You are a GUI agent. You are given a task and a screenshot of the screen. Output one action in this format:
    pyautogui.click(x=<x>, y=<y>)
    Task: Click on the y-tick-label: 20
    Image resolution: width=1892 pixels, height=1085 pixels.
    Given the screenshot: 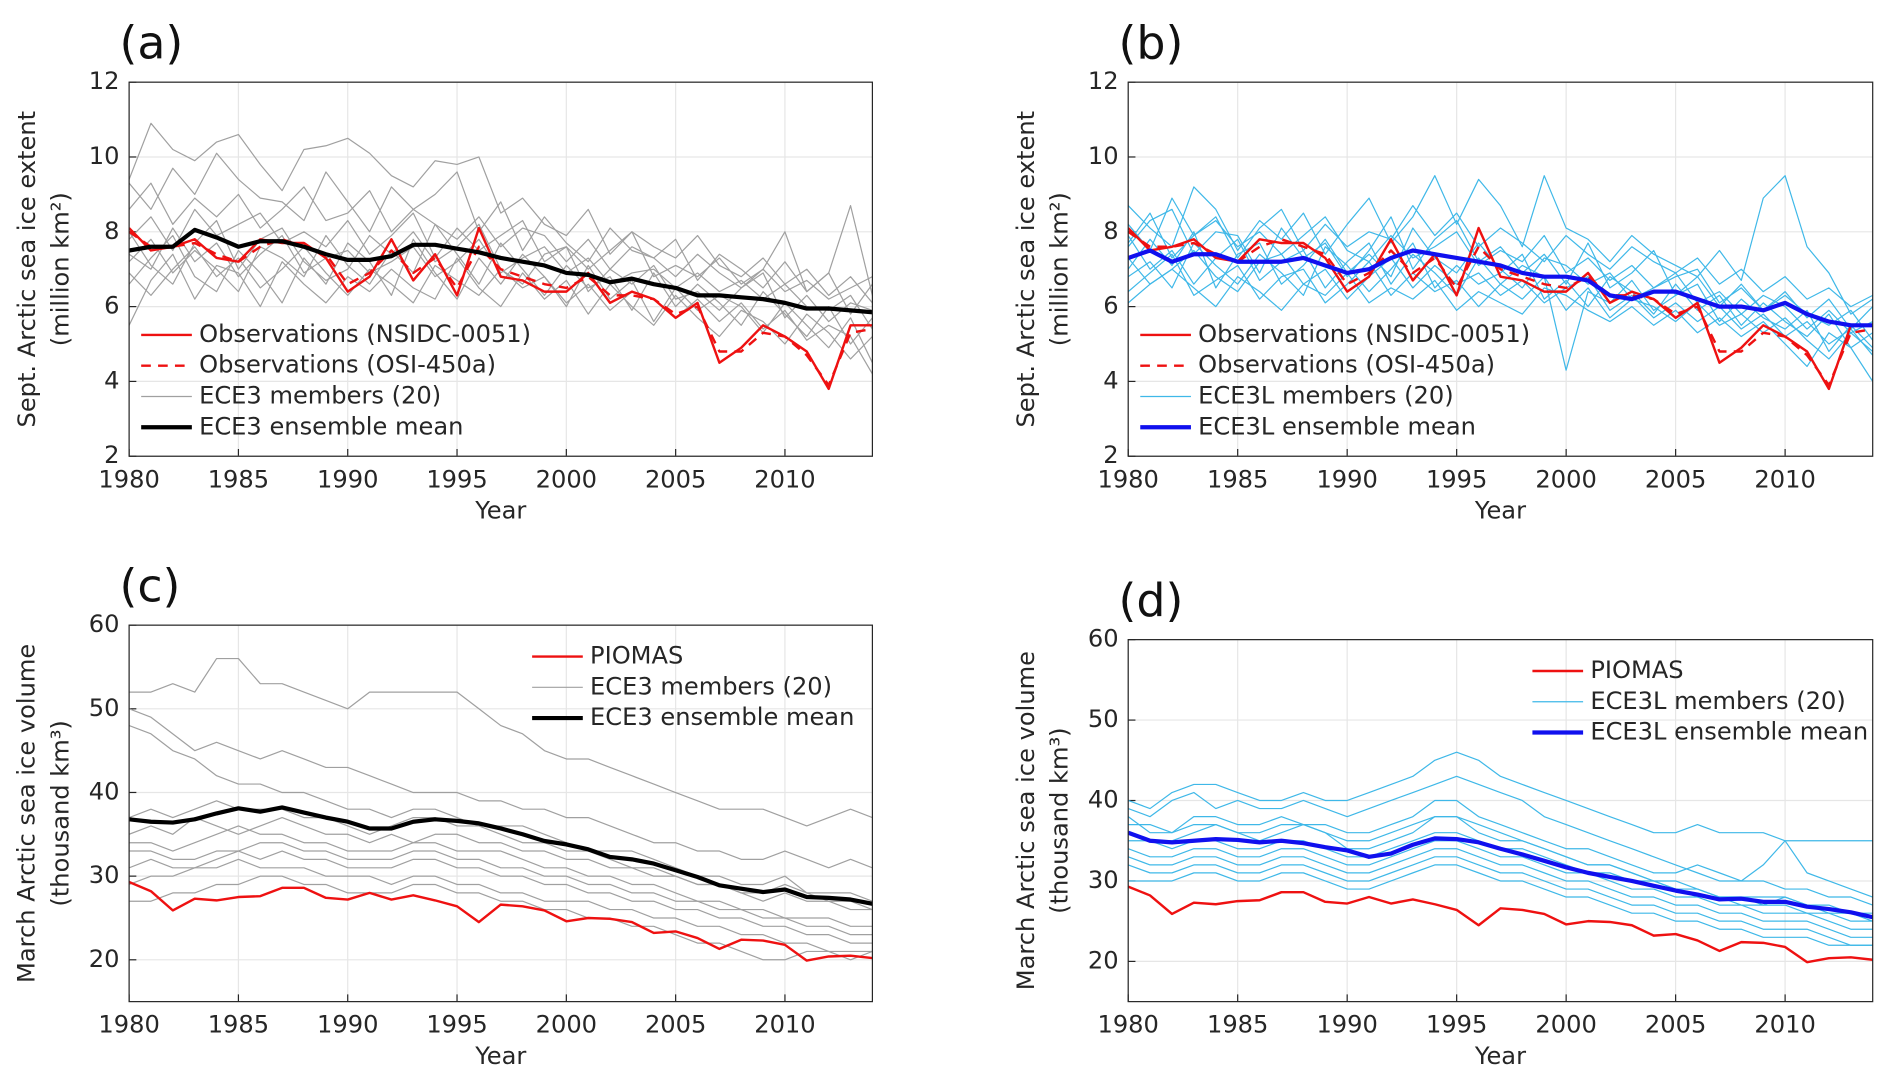 What is the action you would take?
    pyautogui.click(x=104, y=959)
    